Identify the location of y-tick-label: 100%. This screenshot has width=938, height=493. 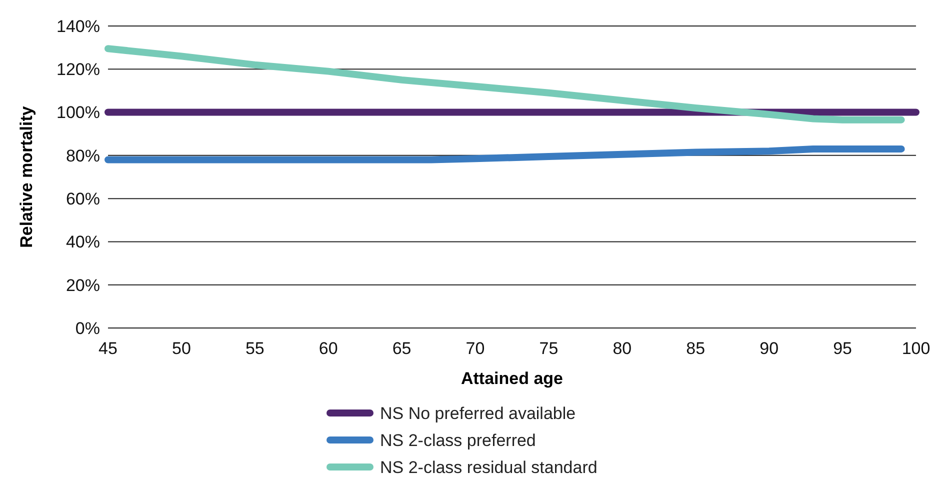
(78, 112).